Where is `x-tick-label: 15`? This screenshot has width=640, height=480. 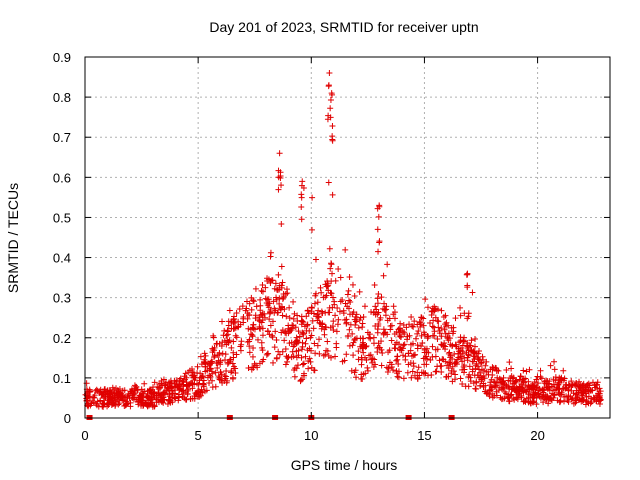 x-tick-label: 15 is located at coordinates (424, 435).